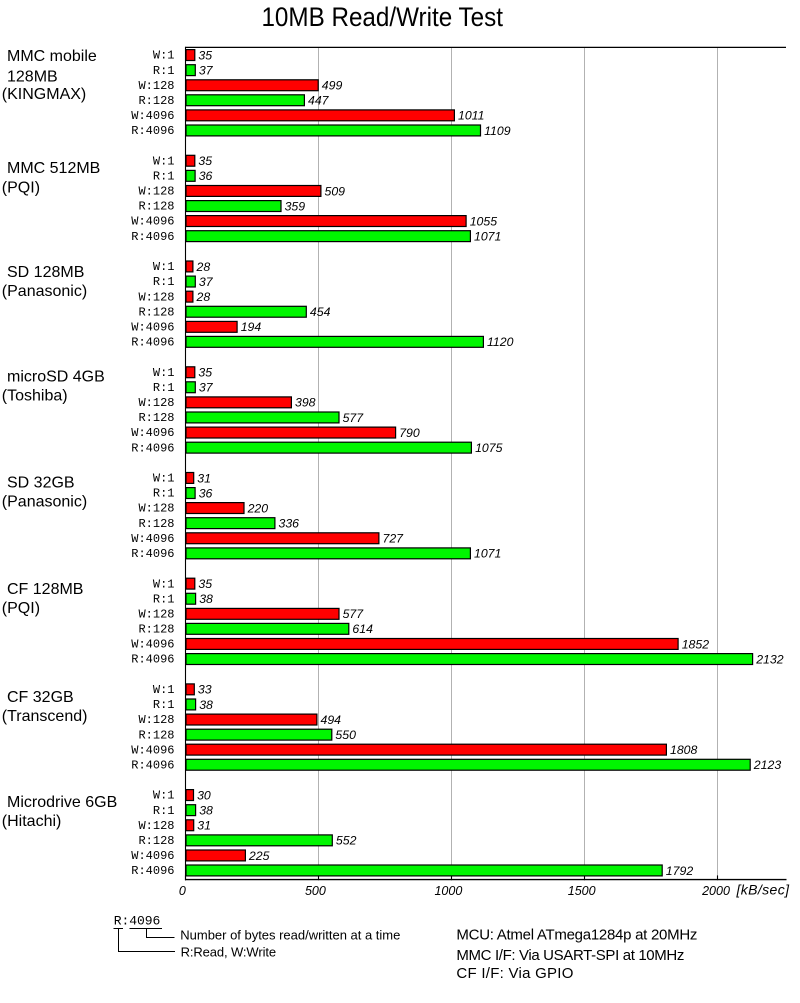 This screenshot has height=1003, width=800. Describe the element at coordinates (204, 795) in the screenshot. I see `svg-text: 30` at that location.